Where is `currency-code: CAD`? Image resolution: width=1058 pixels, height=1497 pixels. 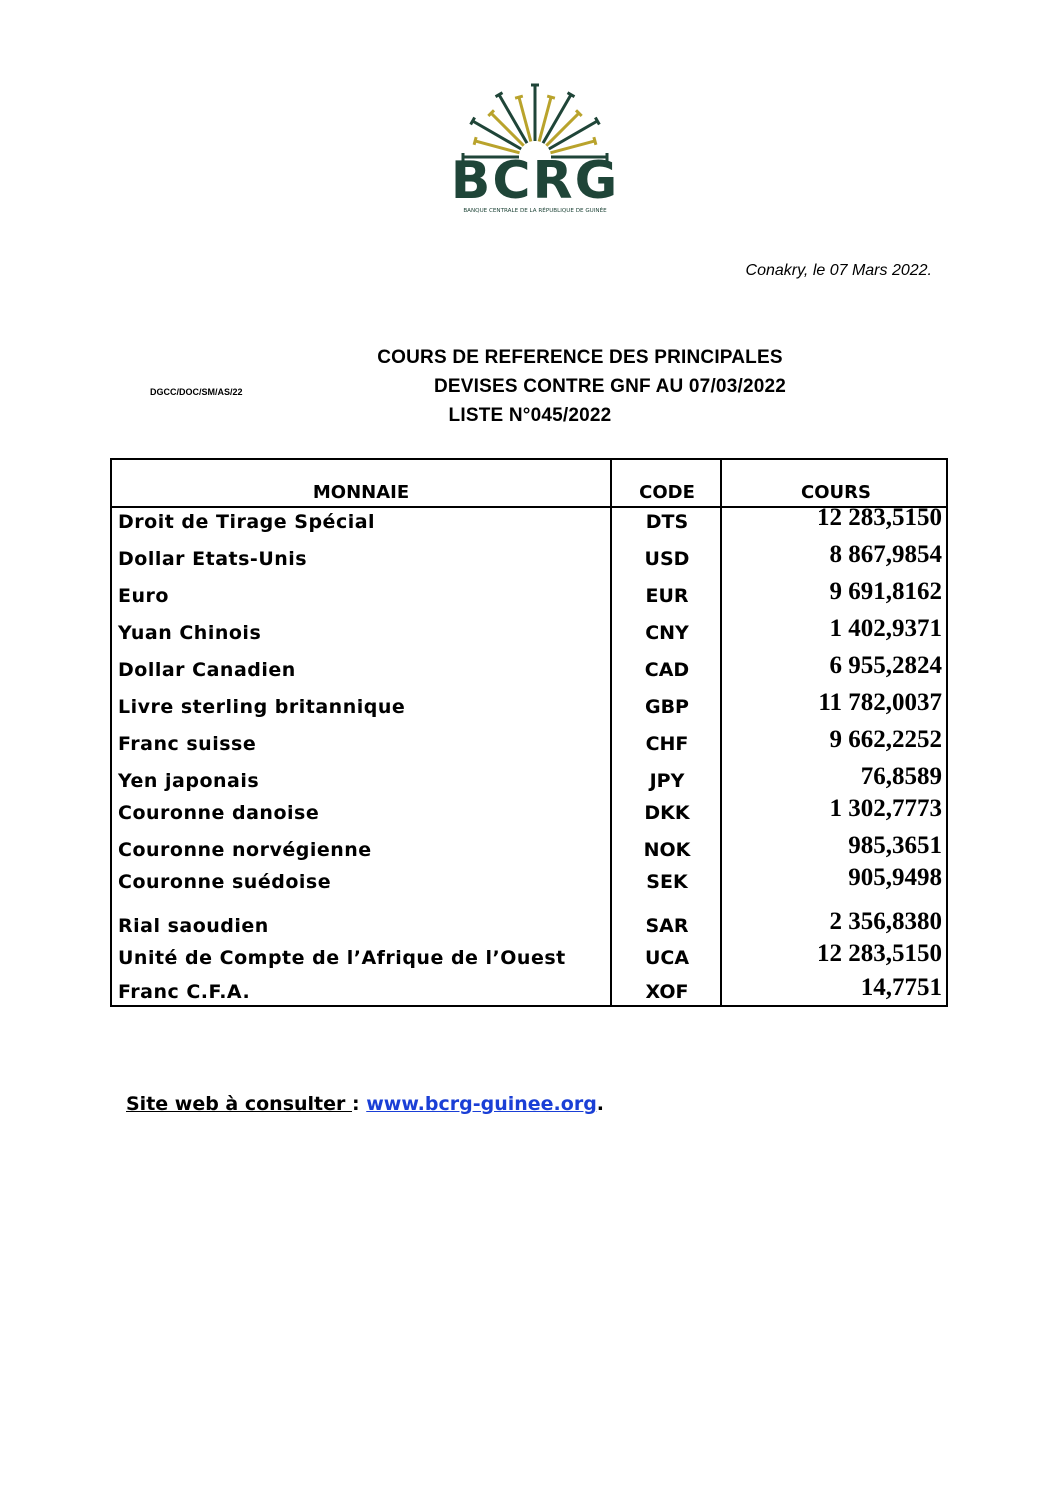
currency-code: CAD is located at coordinates (667, 670).